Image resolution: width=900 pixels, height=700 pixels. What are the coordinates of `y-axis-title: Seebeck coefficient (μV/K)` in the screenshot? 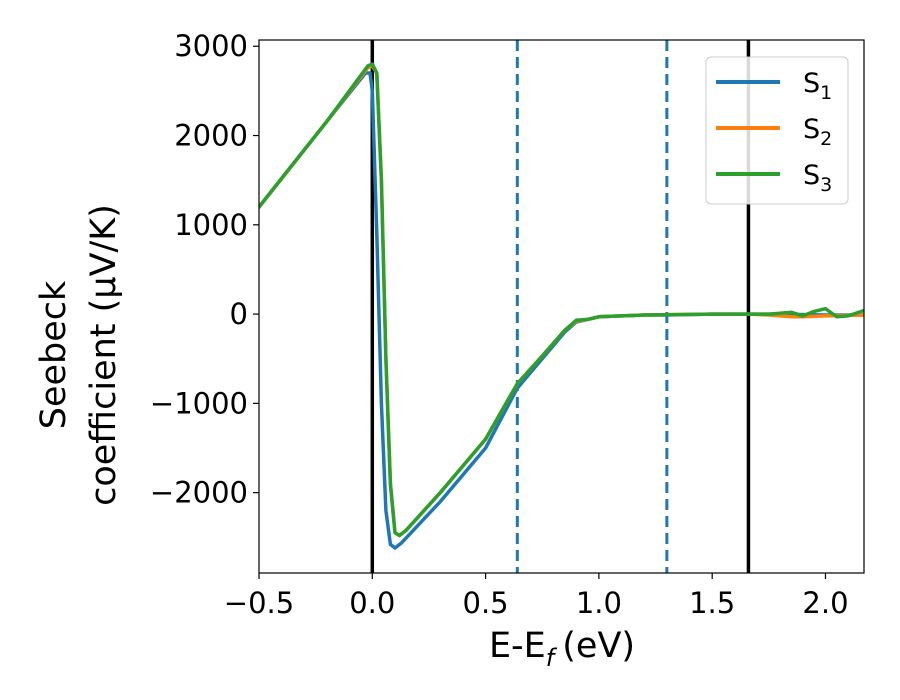 It's located at (79, 355).